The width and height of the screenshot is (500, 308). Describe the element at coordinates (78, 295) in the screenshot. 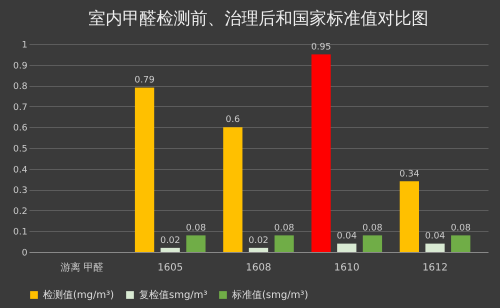

I see `legend-label: 检测值(mg/m³)` at that location.